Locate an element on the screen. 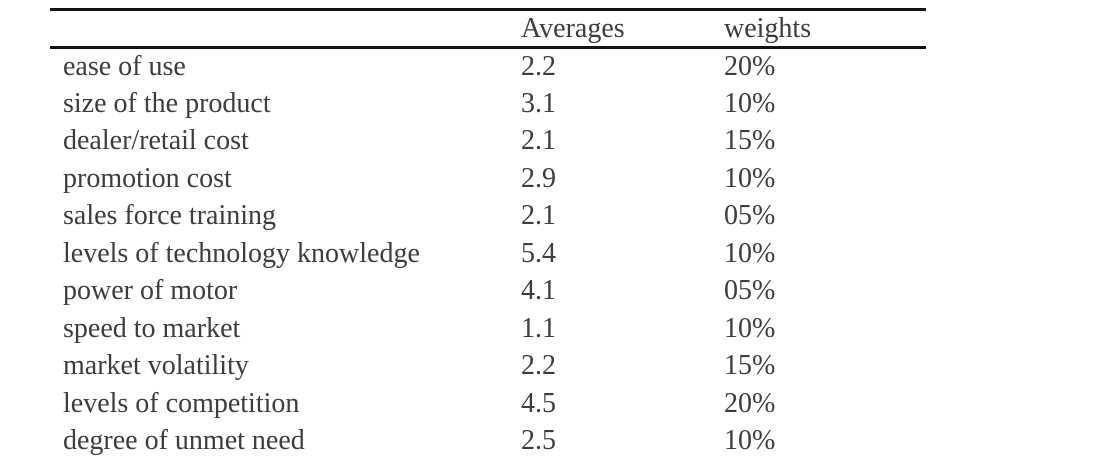  table-row: size of the product 3.1 10% is located at coordinates (488, 104).